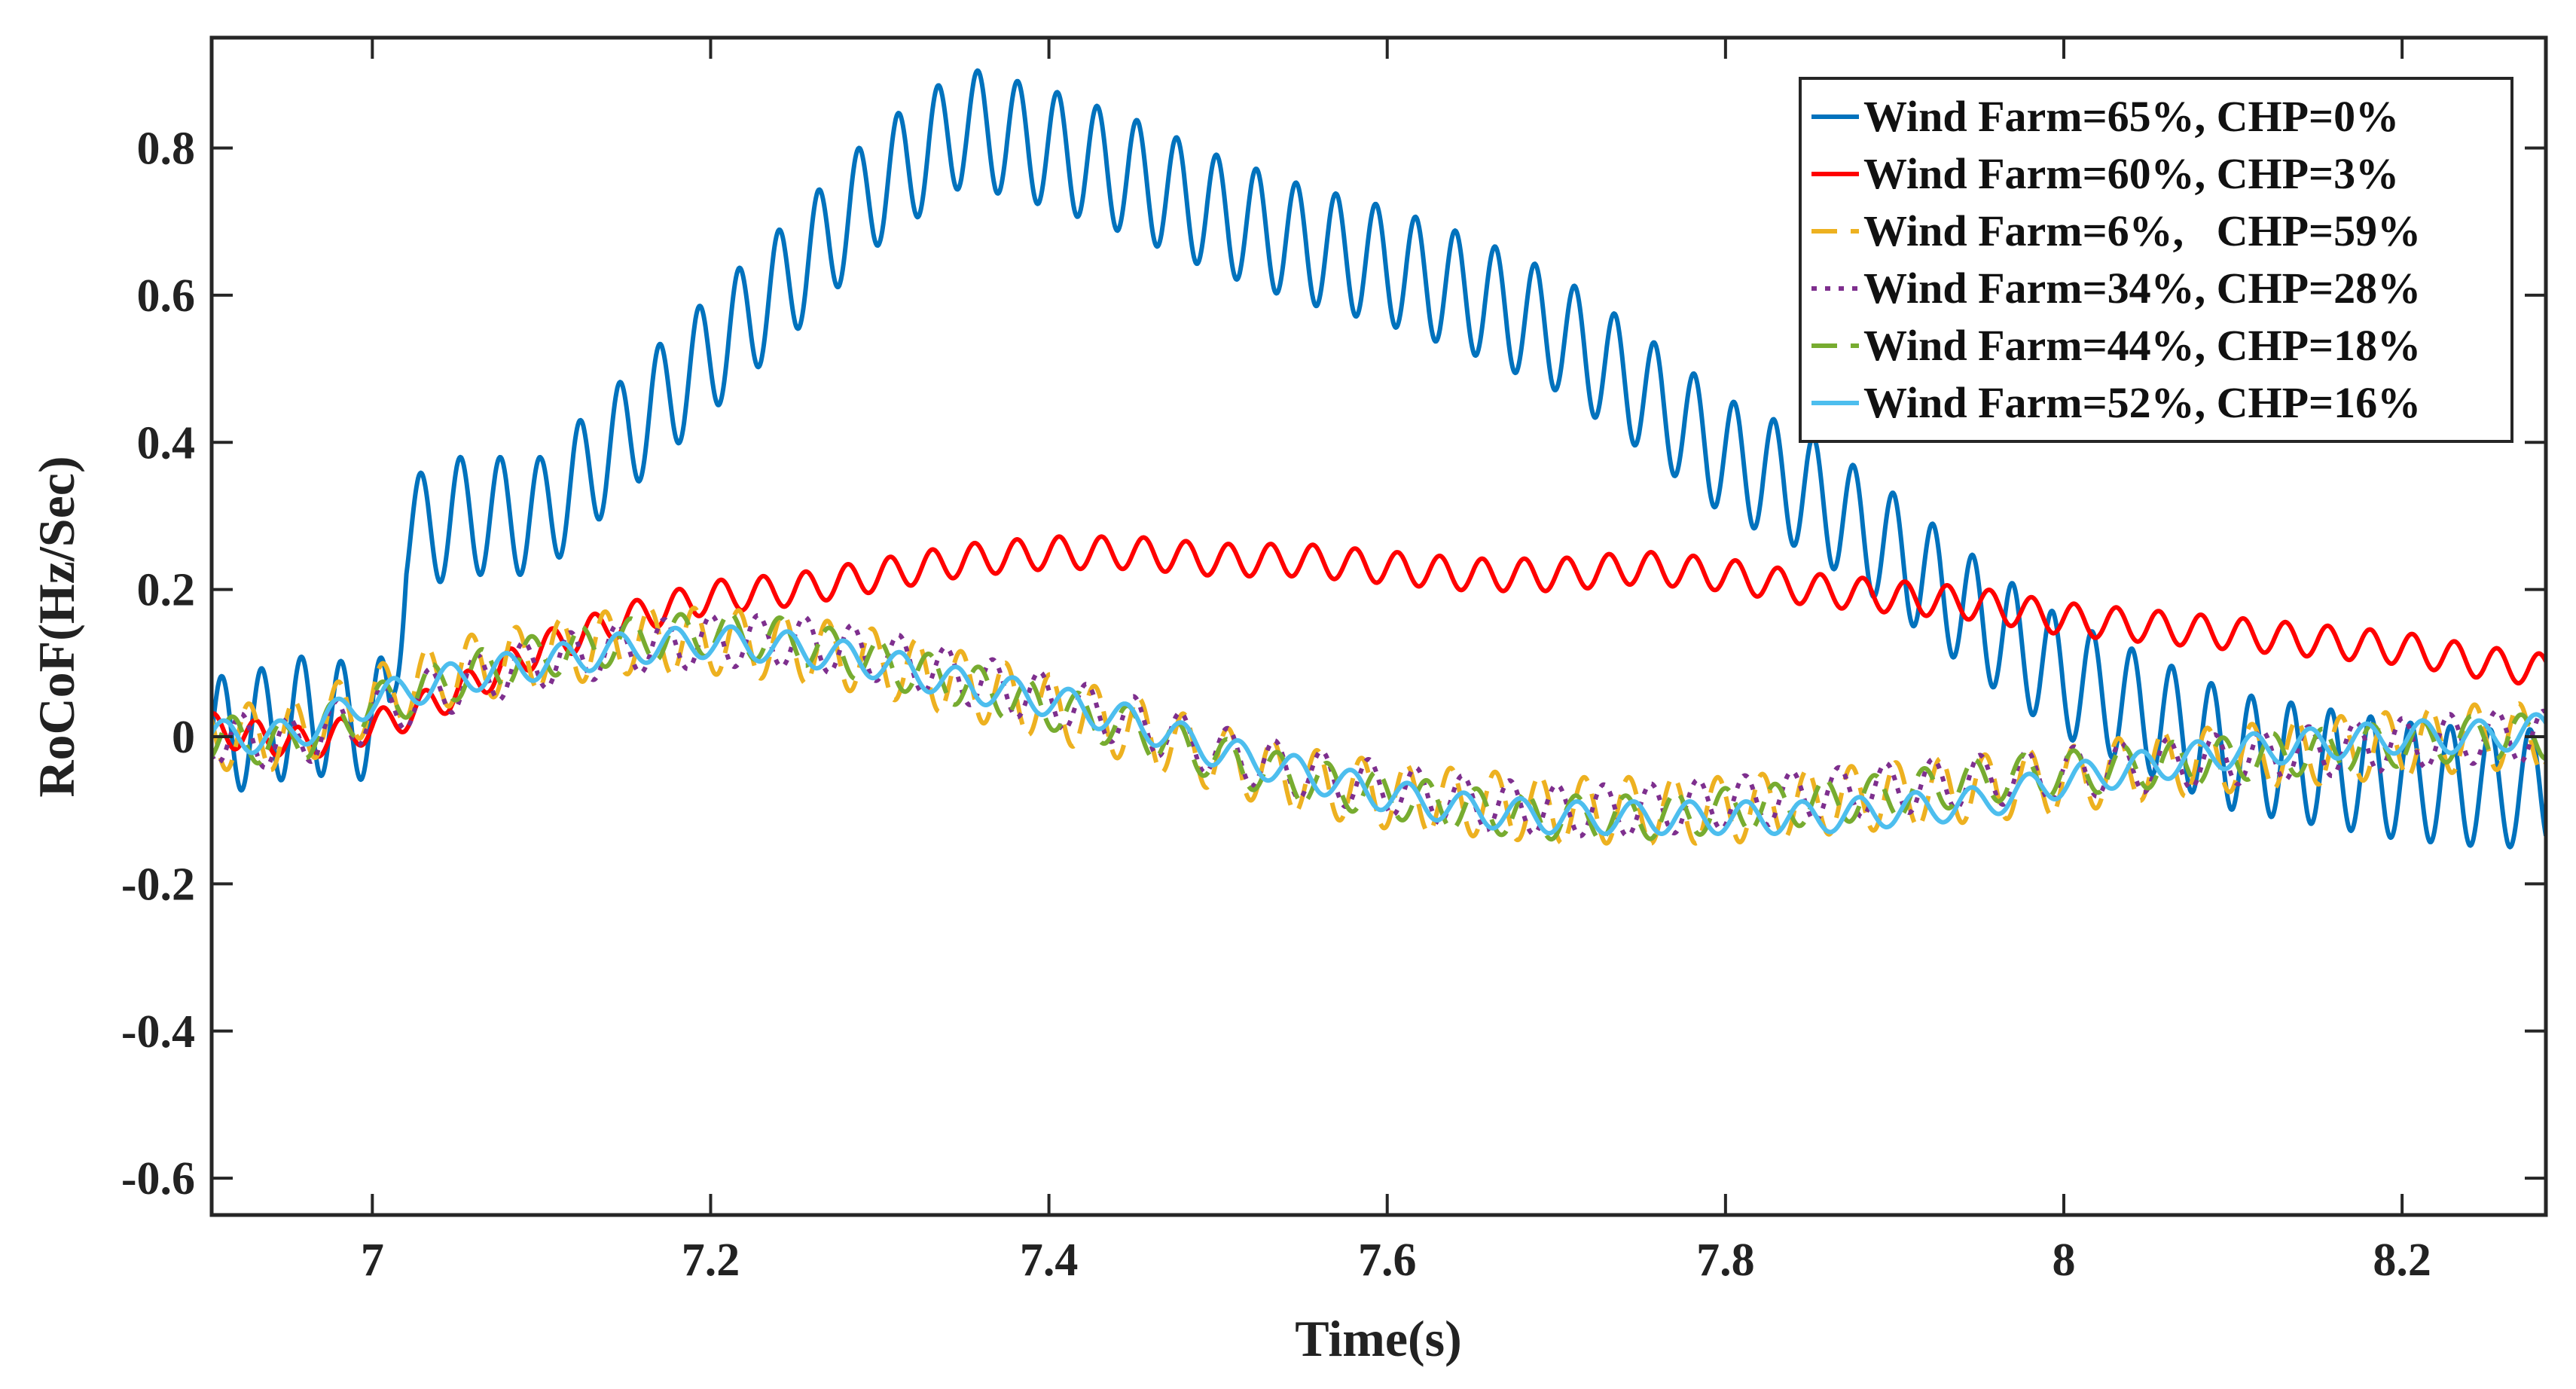 This screenshot has width=2576, height=1389. What do you see at coordinates (167, 443) in the screenshot?
I see `y-tick-label: 0.4` at bounding box center [167, 443].